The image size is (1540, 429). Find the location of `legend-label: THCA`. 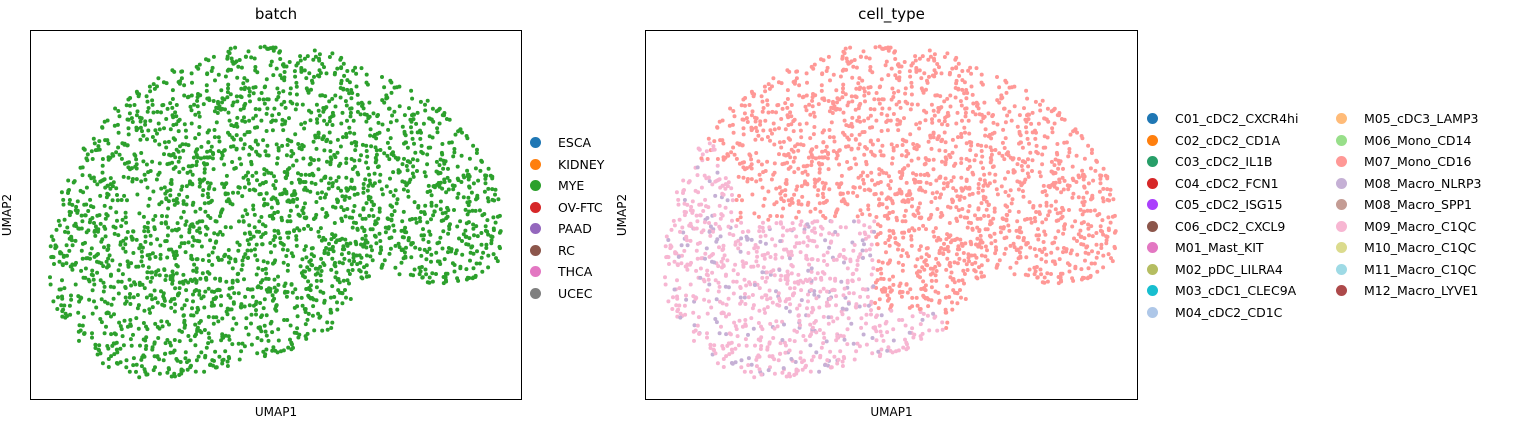

legend-label: THCA is located at coordinates (575, 272).